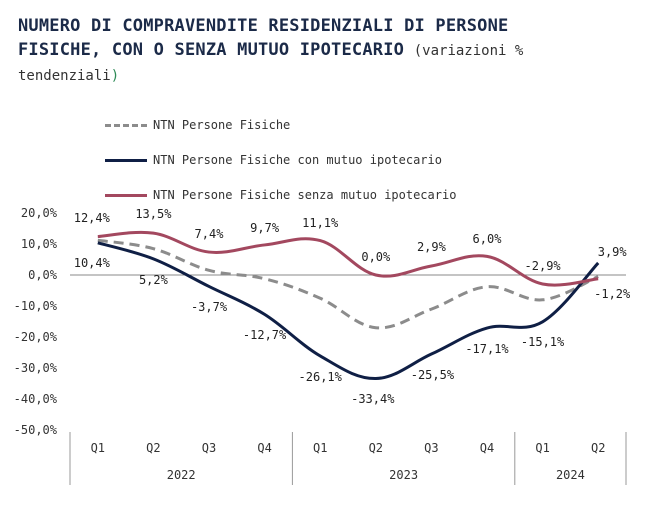 The width and height of the screenshot is (654, 525). I want to click on data-label: 7,4%, so click(210, 234).